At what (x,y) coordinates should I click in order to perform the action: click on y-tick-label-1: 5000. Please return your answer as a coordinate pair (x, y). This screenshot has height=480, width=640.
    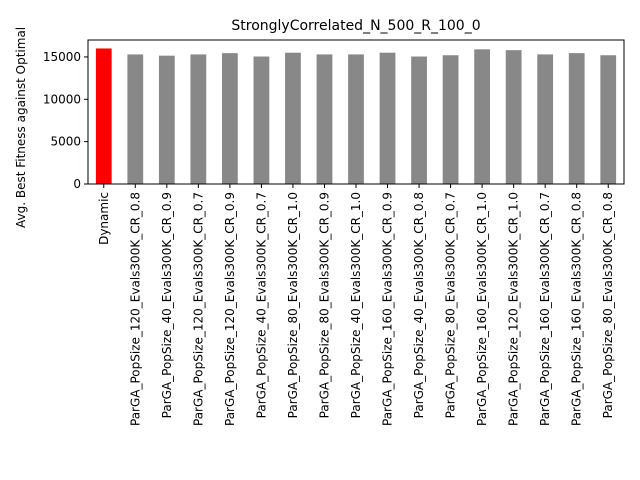
    Looking at the image, I should click on (65, 142).